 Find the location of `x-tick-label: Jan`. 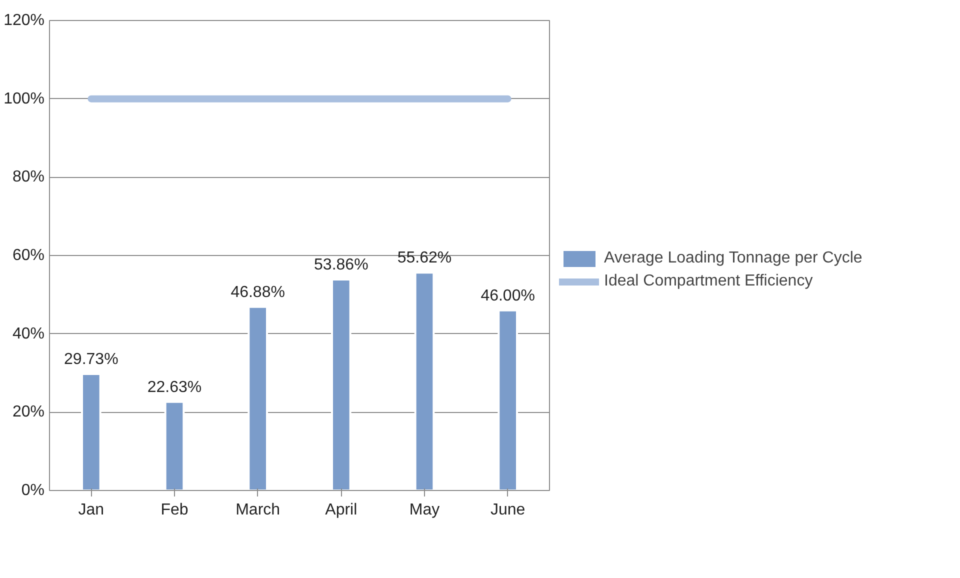

x-tick-label: Jan is located at coordinates (91, 510).